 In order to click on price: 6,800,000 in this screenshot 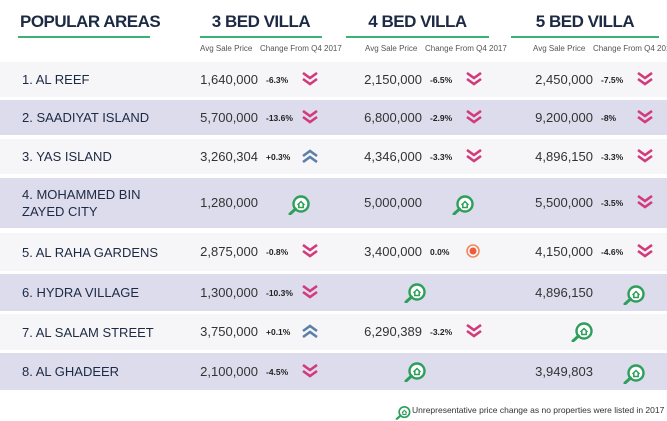, I will do `click(393, 117)`.